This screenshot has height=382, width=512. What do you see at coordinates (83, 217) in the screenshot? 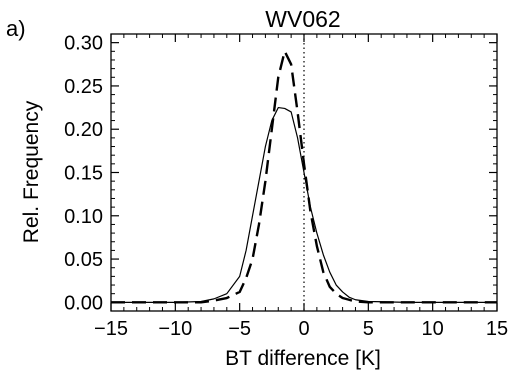
I see `y-tick-label: 0.10` at bounding box center [83, 217].